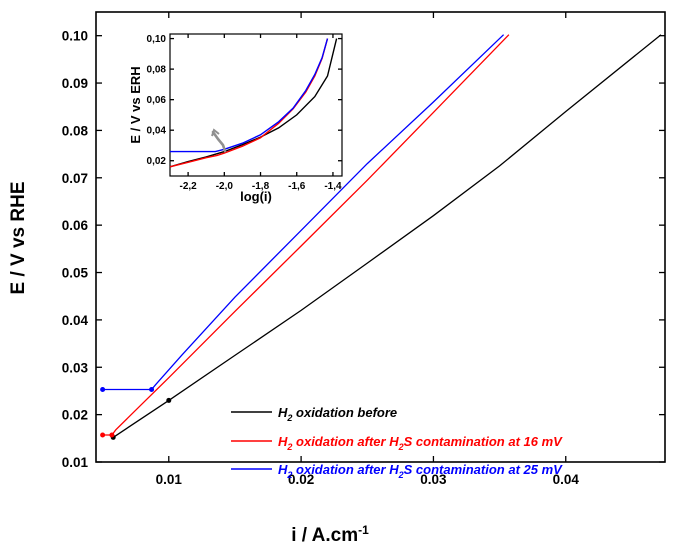 The width and height of the screenshot is (675, 547). I want to click on y-tick-label: 0,08, so click(157, 70).